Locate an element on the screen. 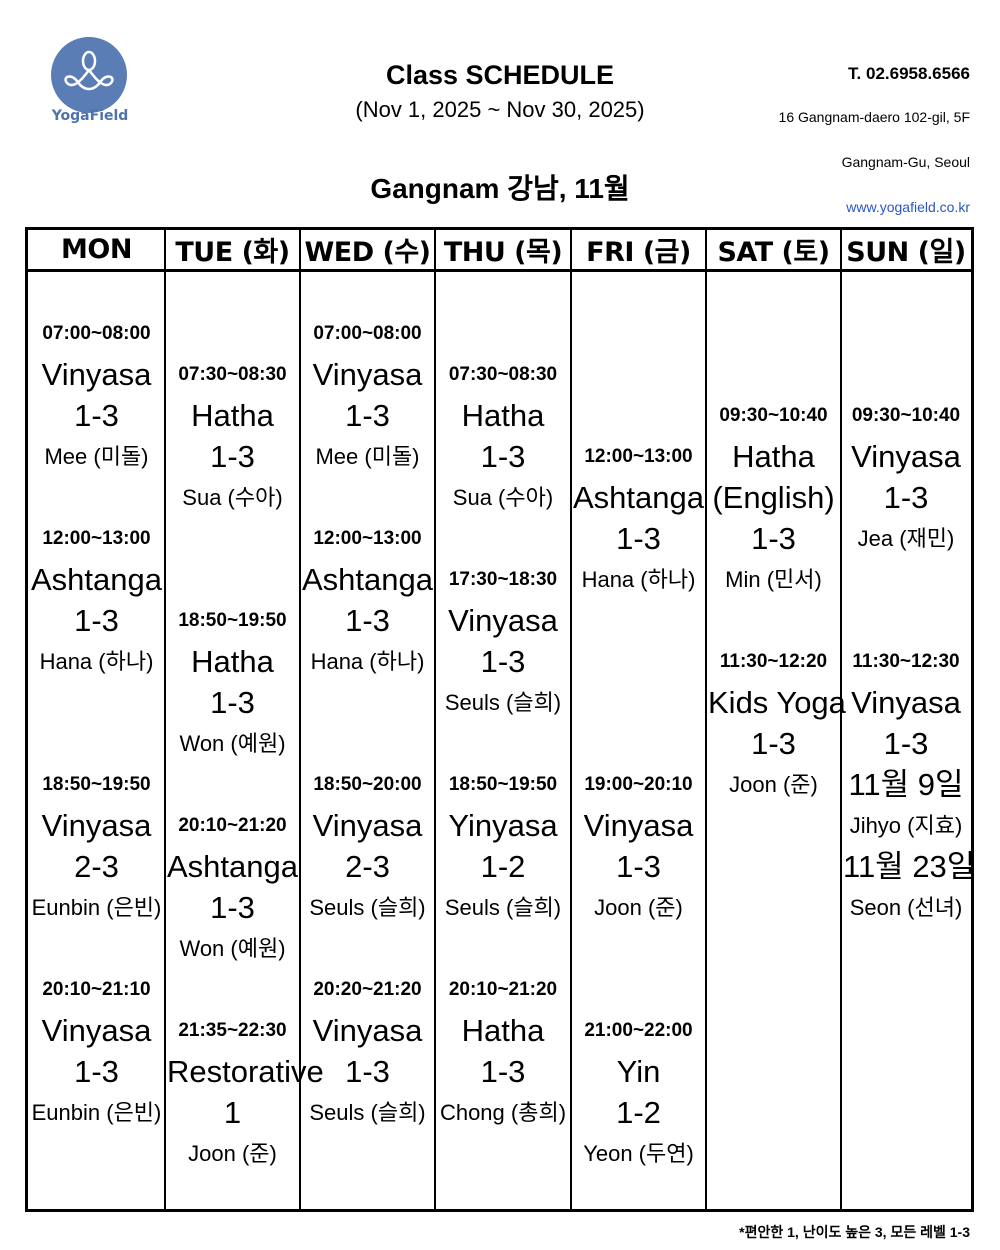 Image resolution: width=1000 pixels, height=1250 pixels. class-time: 21:35~22:30 is located at coordinates (232, 1030).